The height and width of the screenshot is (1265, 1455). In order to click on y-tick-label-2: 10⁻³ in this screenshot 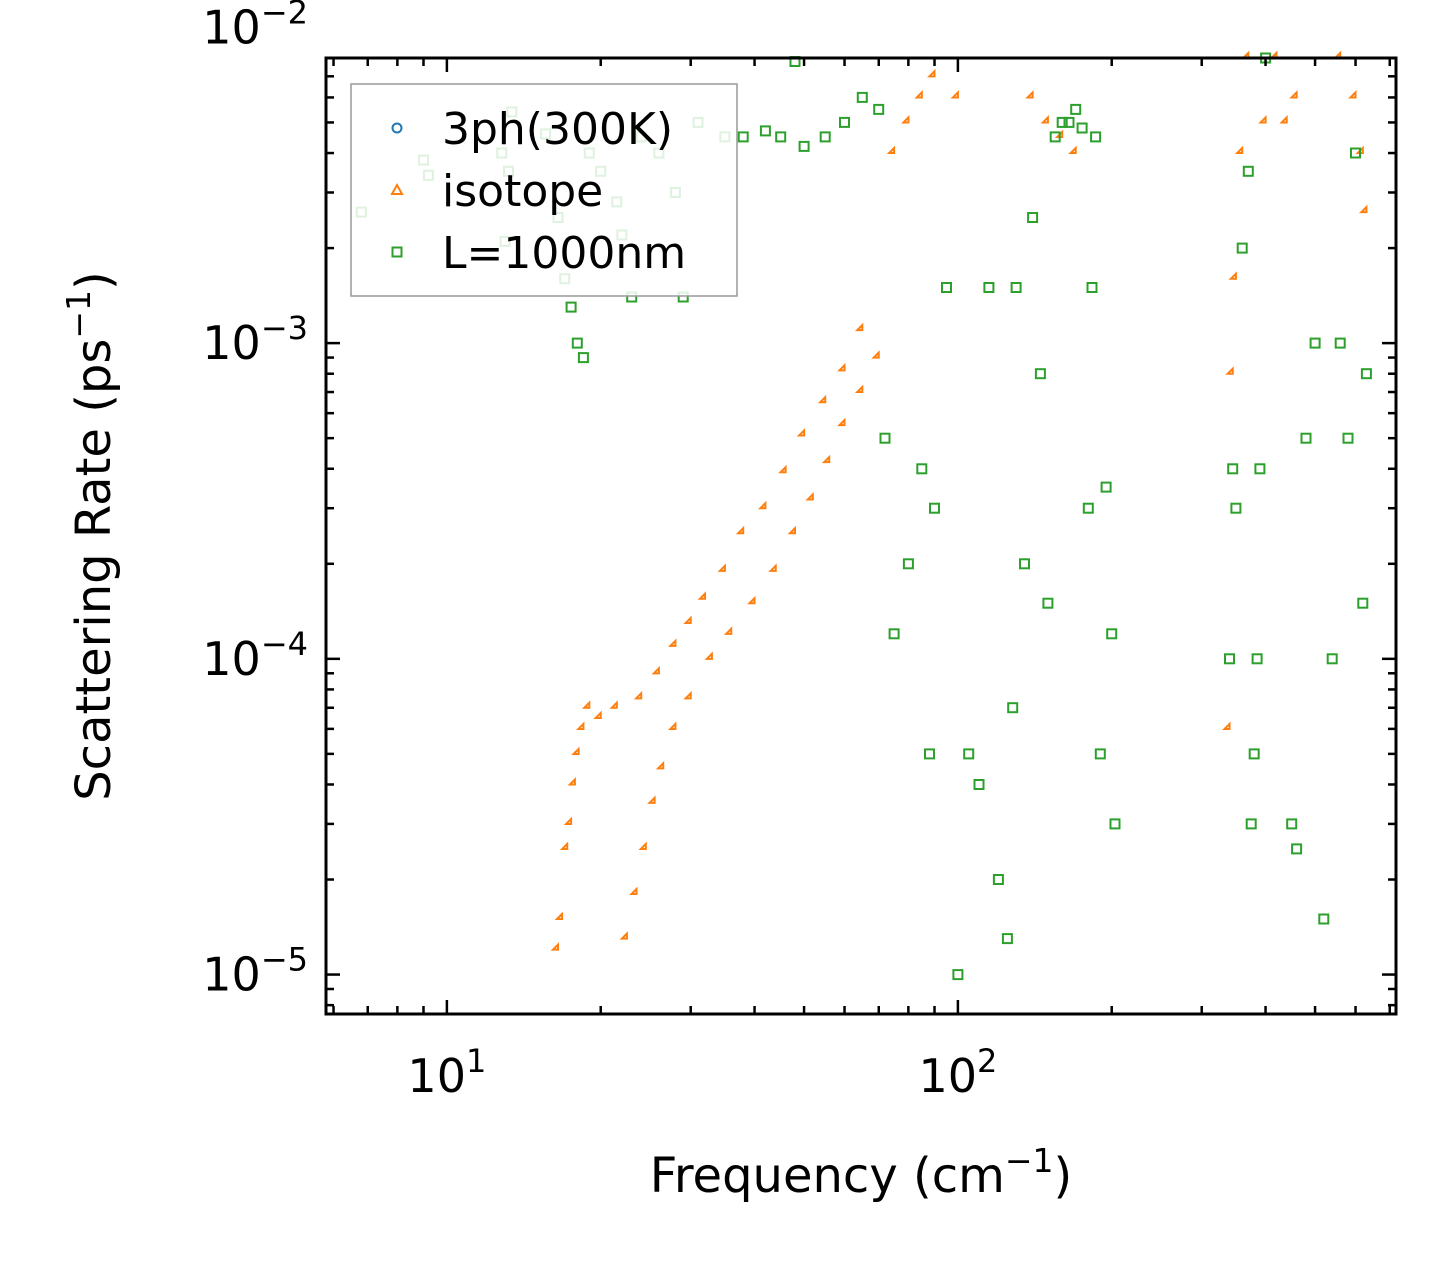, I will do `click(255, 339)`.